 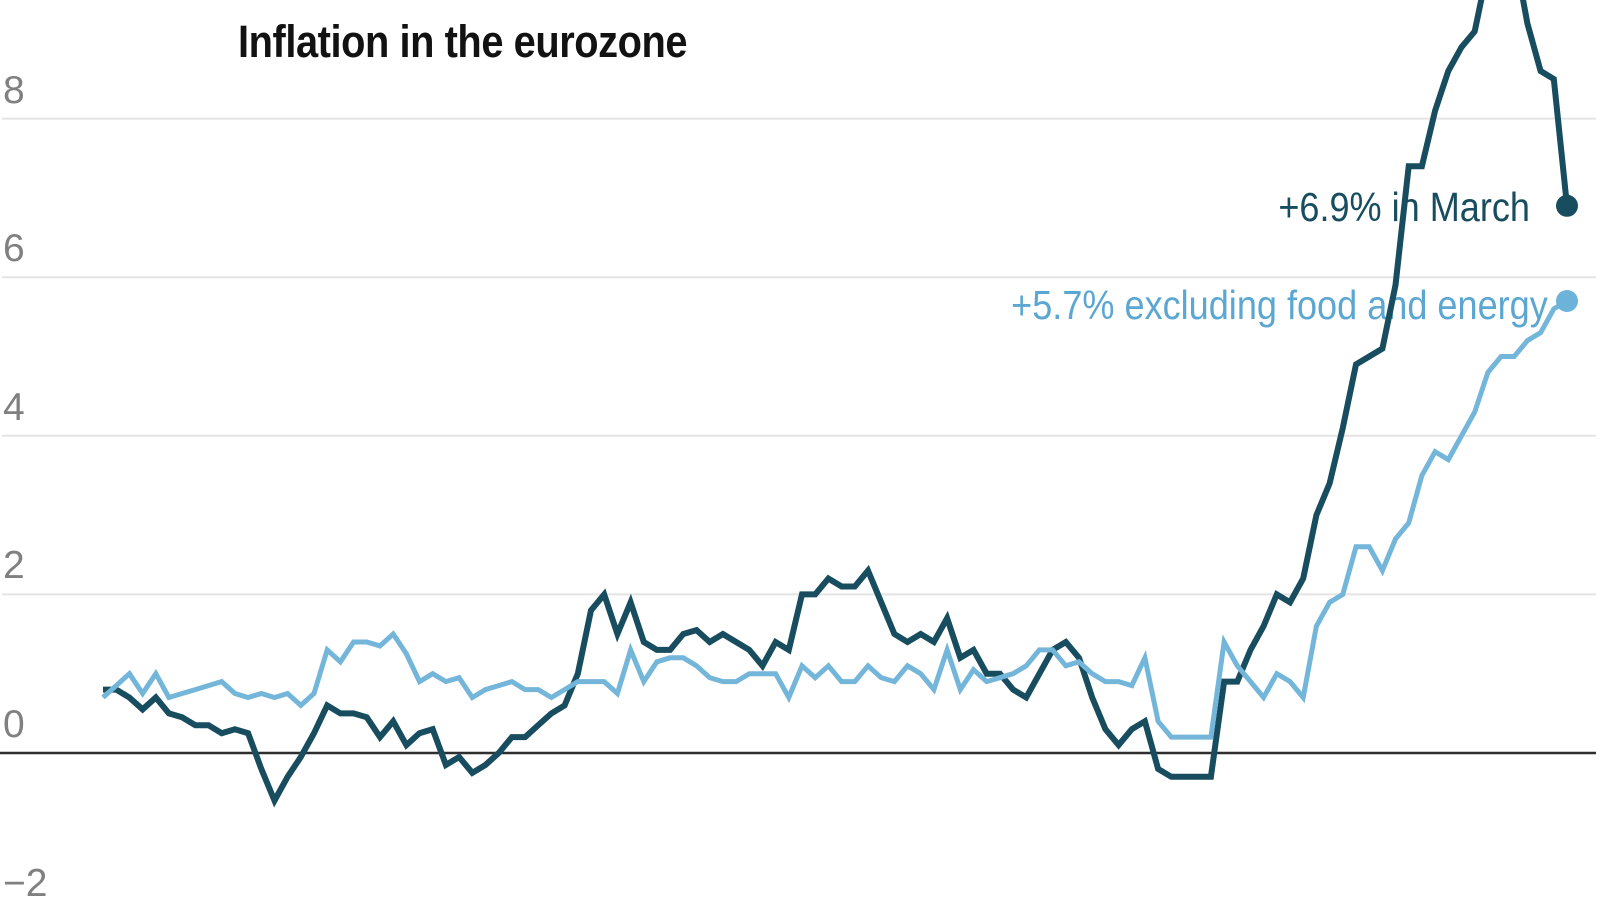 What do you see at coordinates (14, 90) in the screenshot?
I see `y-tick-8: 8` at bounding box center [14, 90].